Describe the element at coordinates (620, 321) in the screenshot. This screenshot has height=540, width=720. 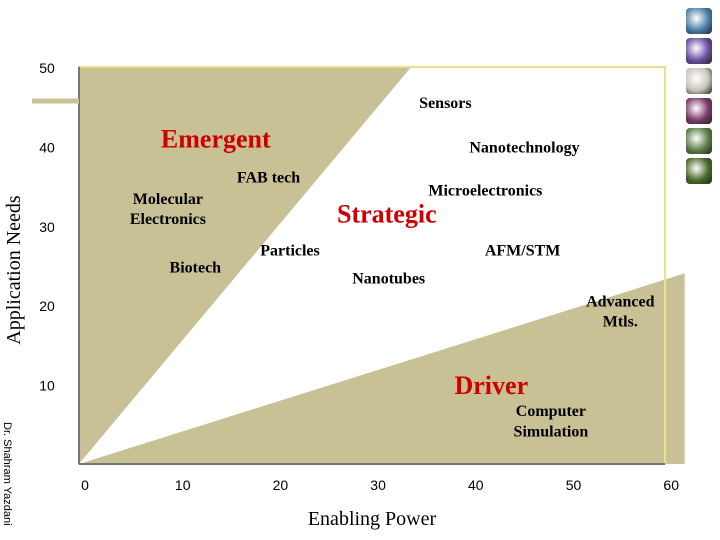
I see `annotation-adv2: Mtls.` at that location.